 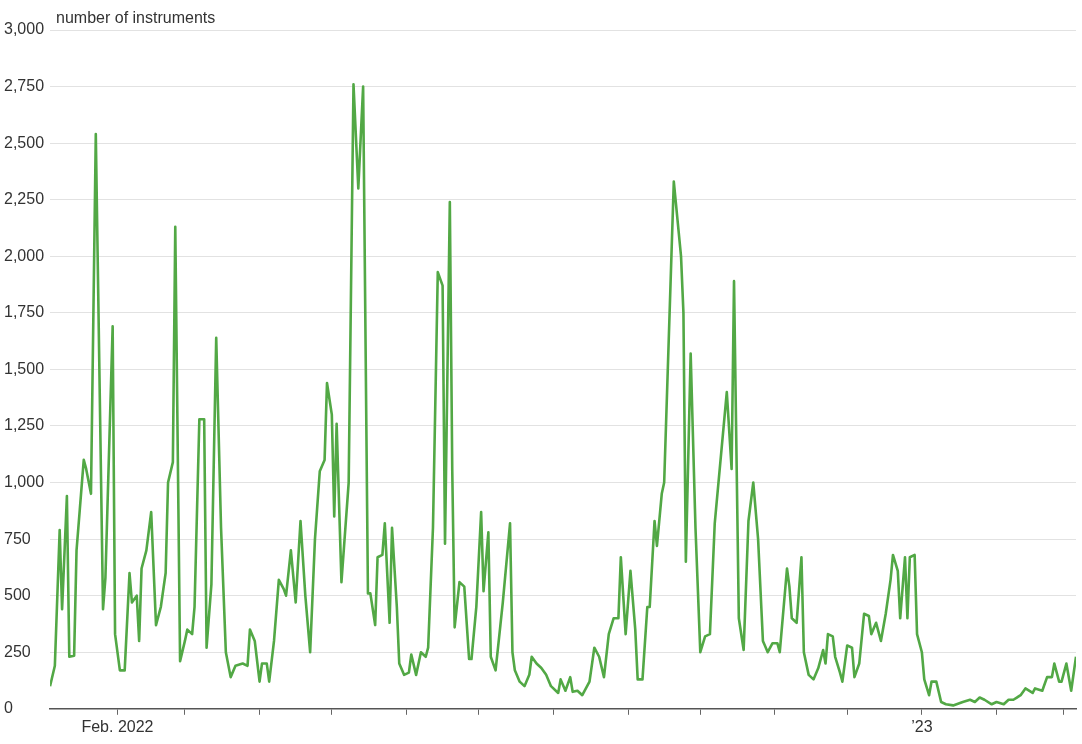 I want to click on y-tick-label: 2,250, so click(x=24, y=199).